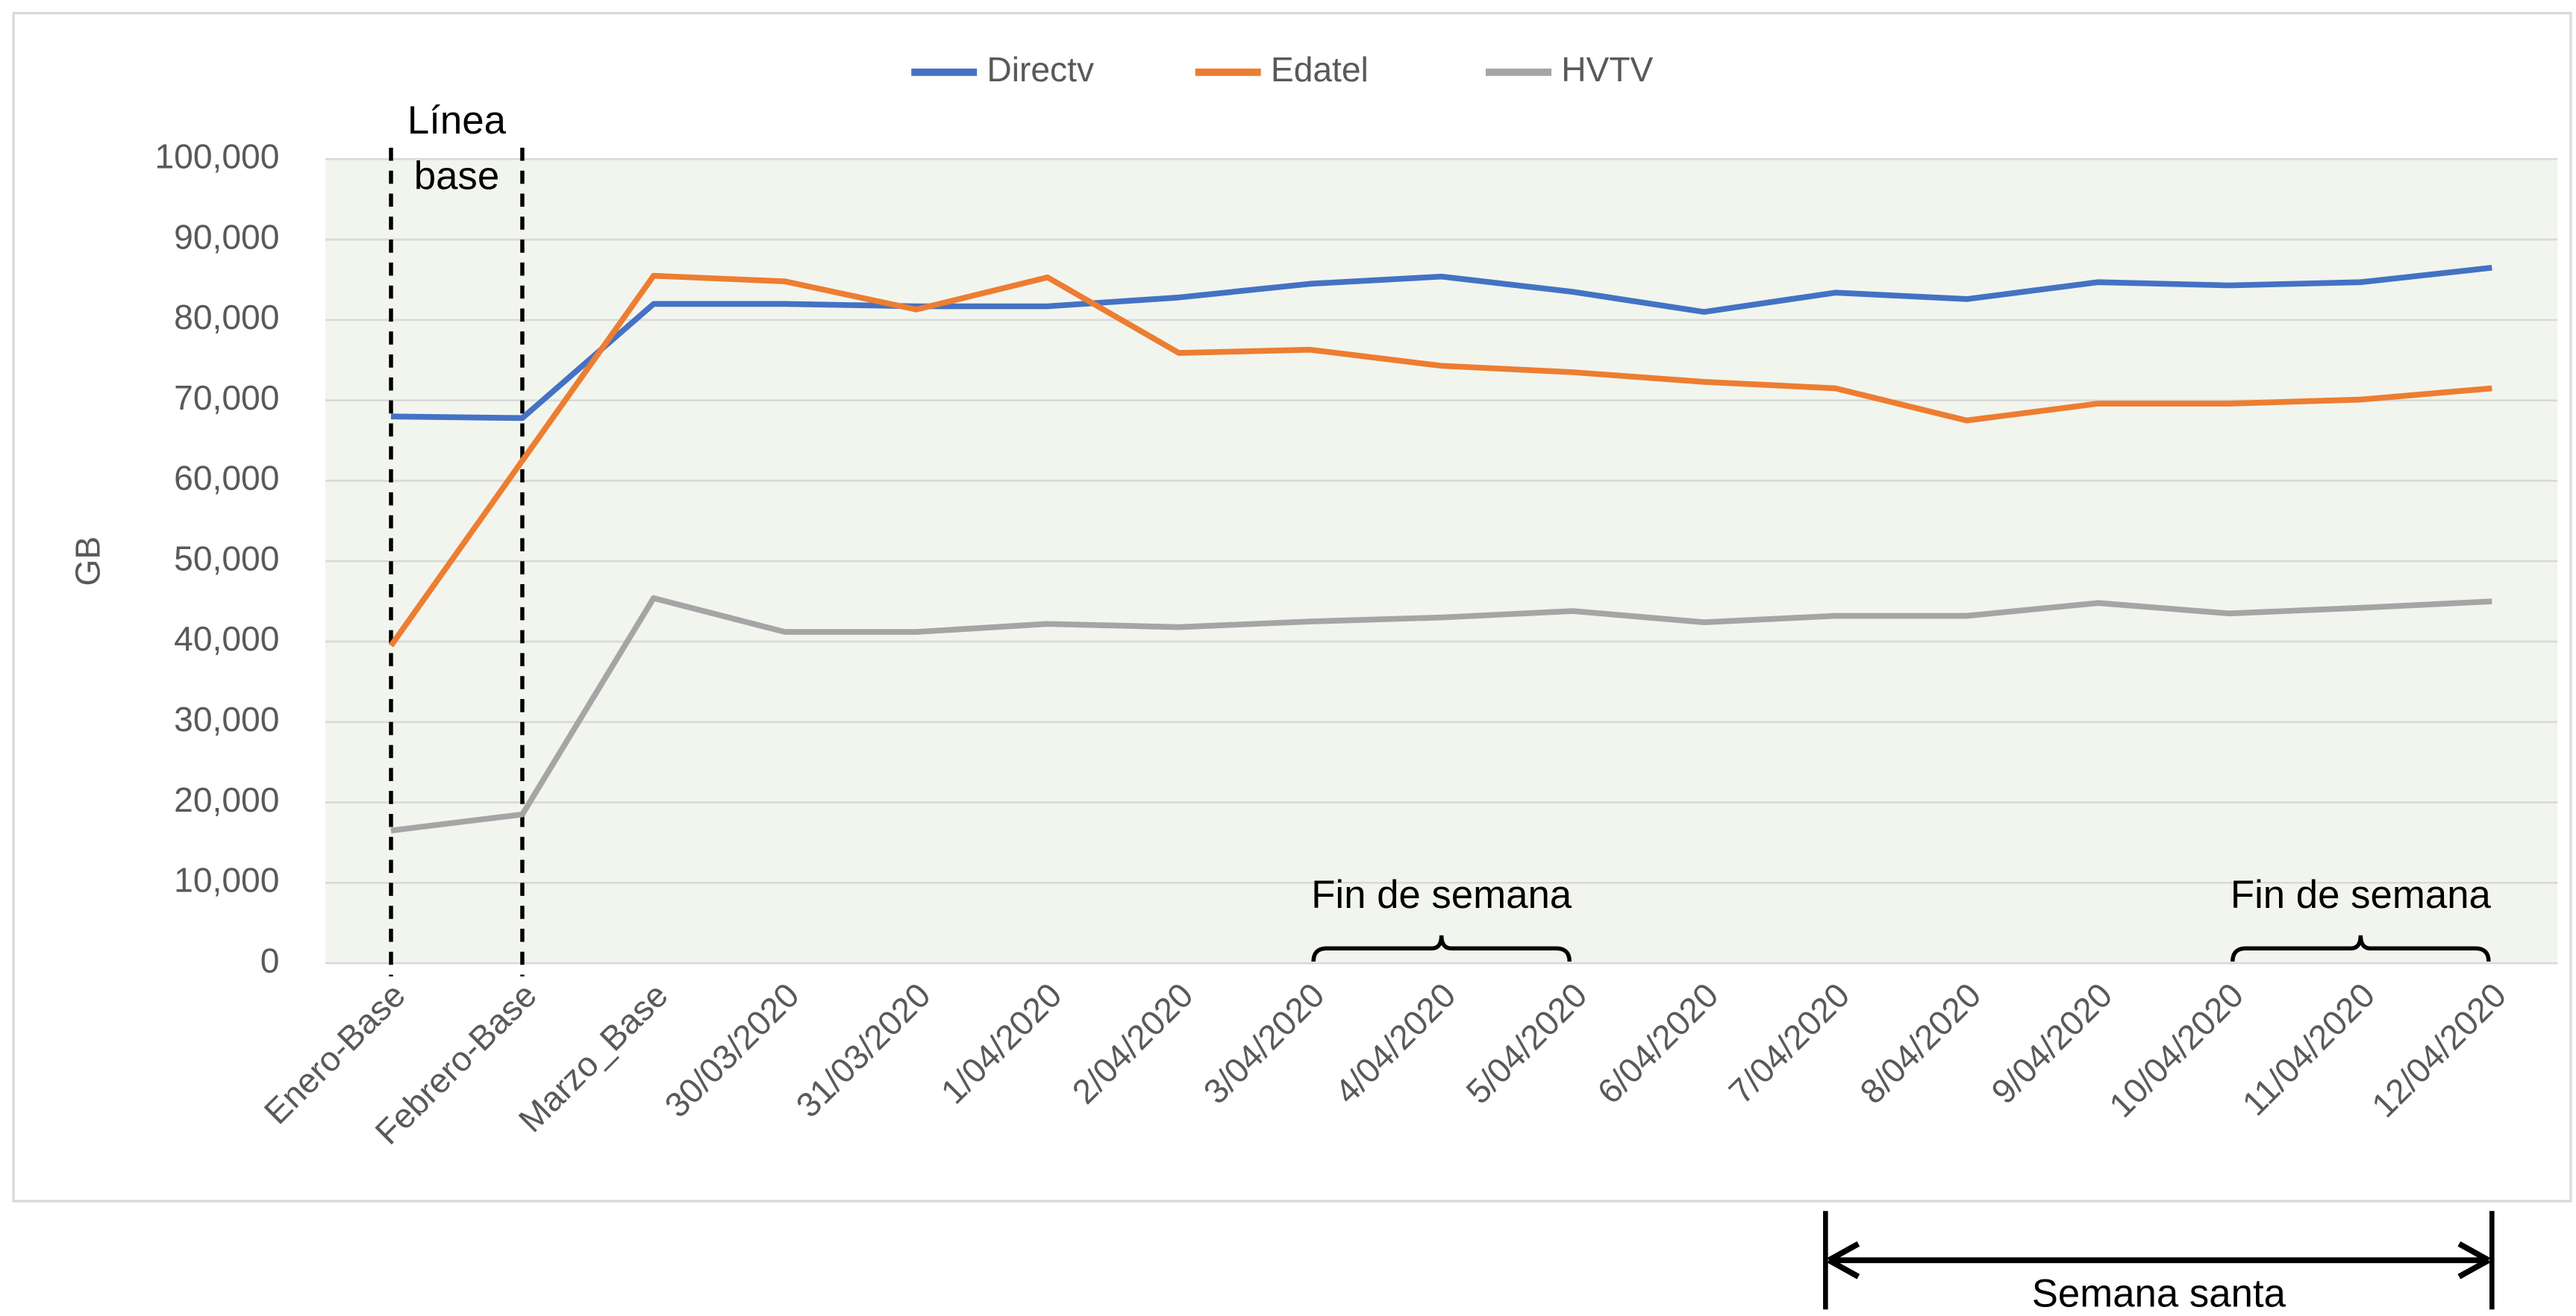 The image size is (2576, 1316). I want to click on y-tick-label: 10,000, so click(226, 880).